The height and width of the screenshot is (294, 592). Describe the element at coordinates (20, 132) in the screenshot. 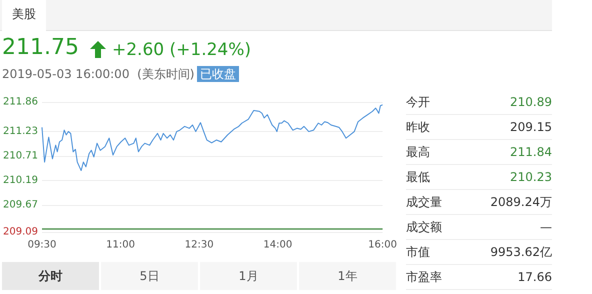

I see `y-tick-label: 211.23` at that location.